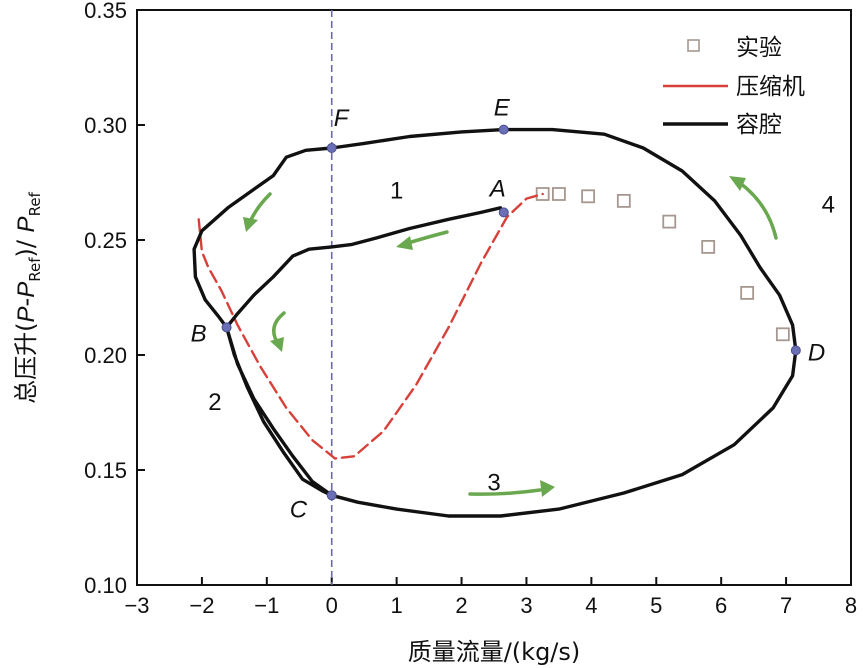  Describe the element at coordinates (105, 11) in the screenshot. I see `y-tick-label: 0.35` at that location.